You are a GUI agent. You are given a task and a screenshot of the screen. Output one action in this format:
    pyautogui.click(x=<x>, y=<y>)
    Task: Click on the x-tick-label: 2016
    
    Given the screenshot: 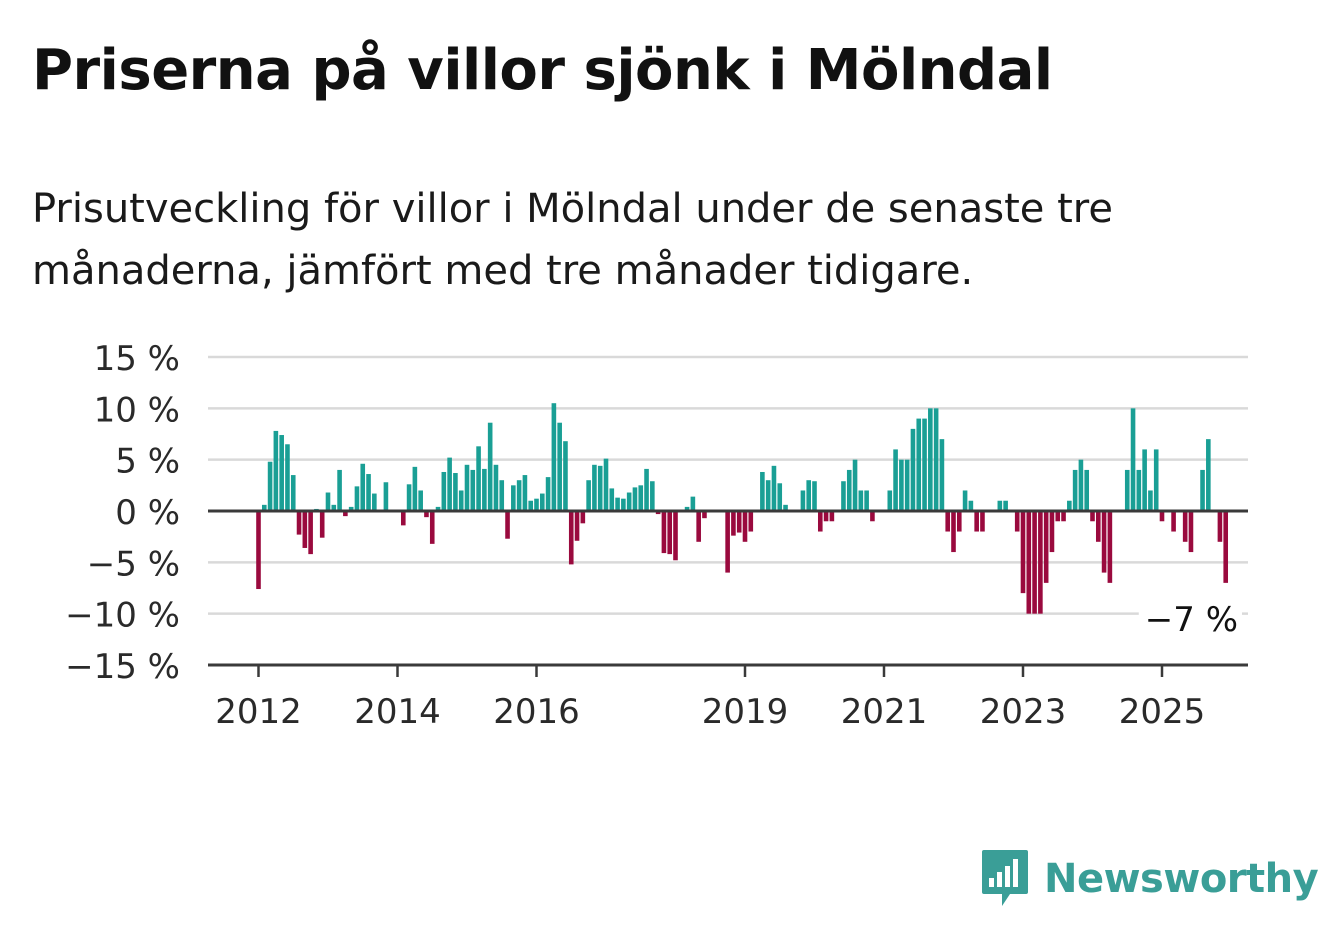 What is the action you would take?
    pyautogui.click(x=536, y=712)
    